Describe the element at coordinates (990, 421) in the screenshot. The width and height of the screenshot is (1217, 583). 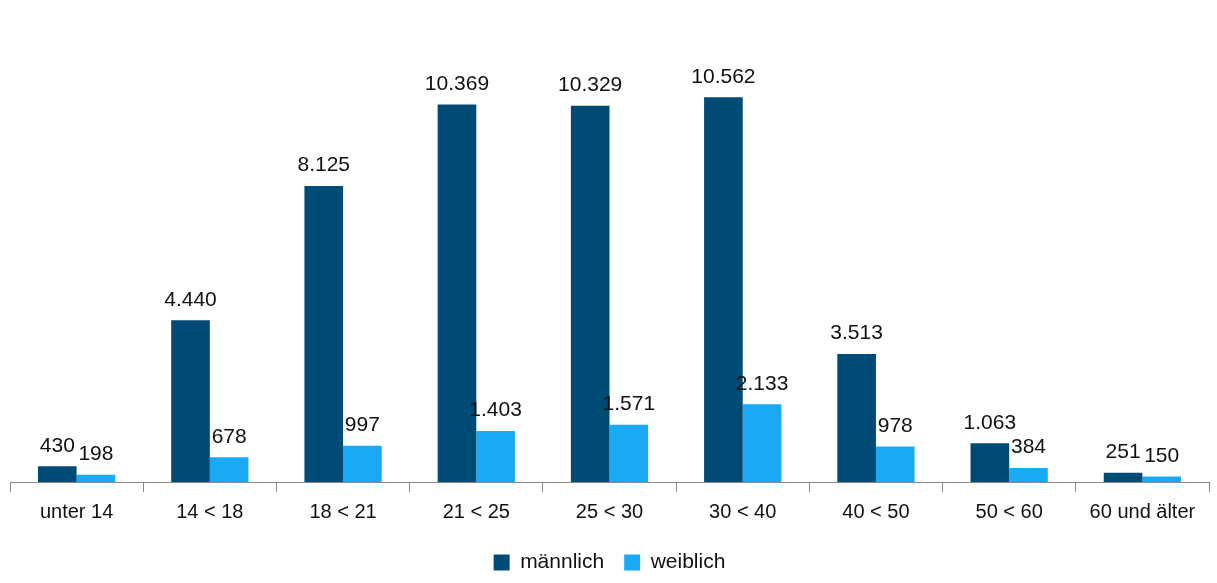
I see `data-label: 1.063` at that location.